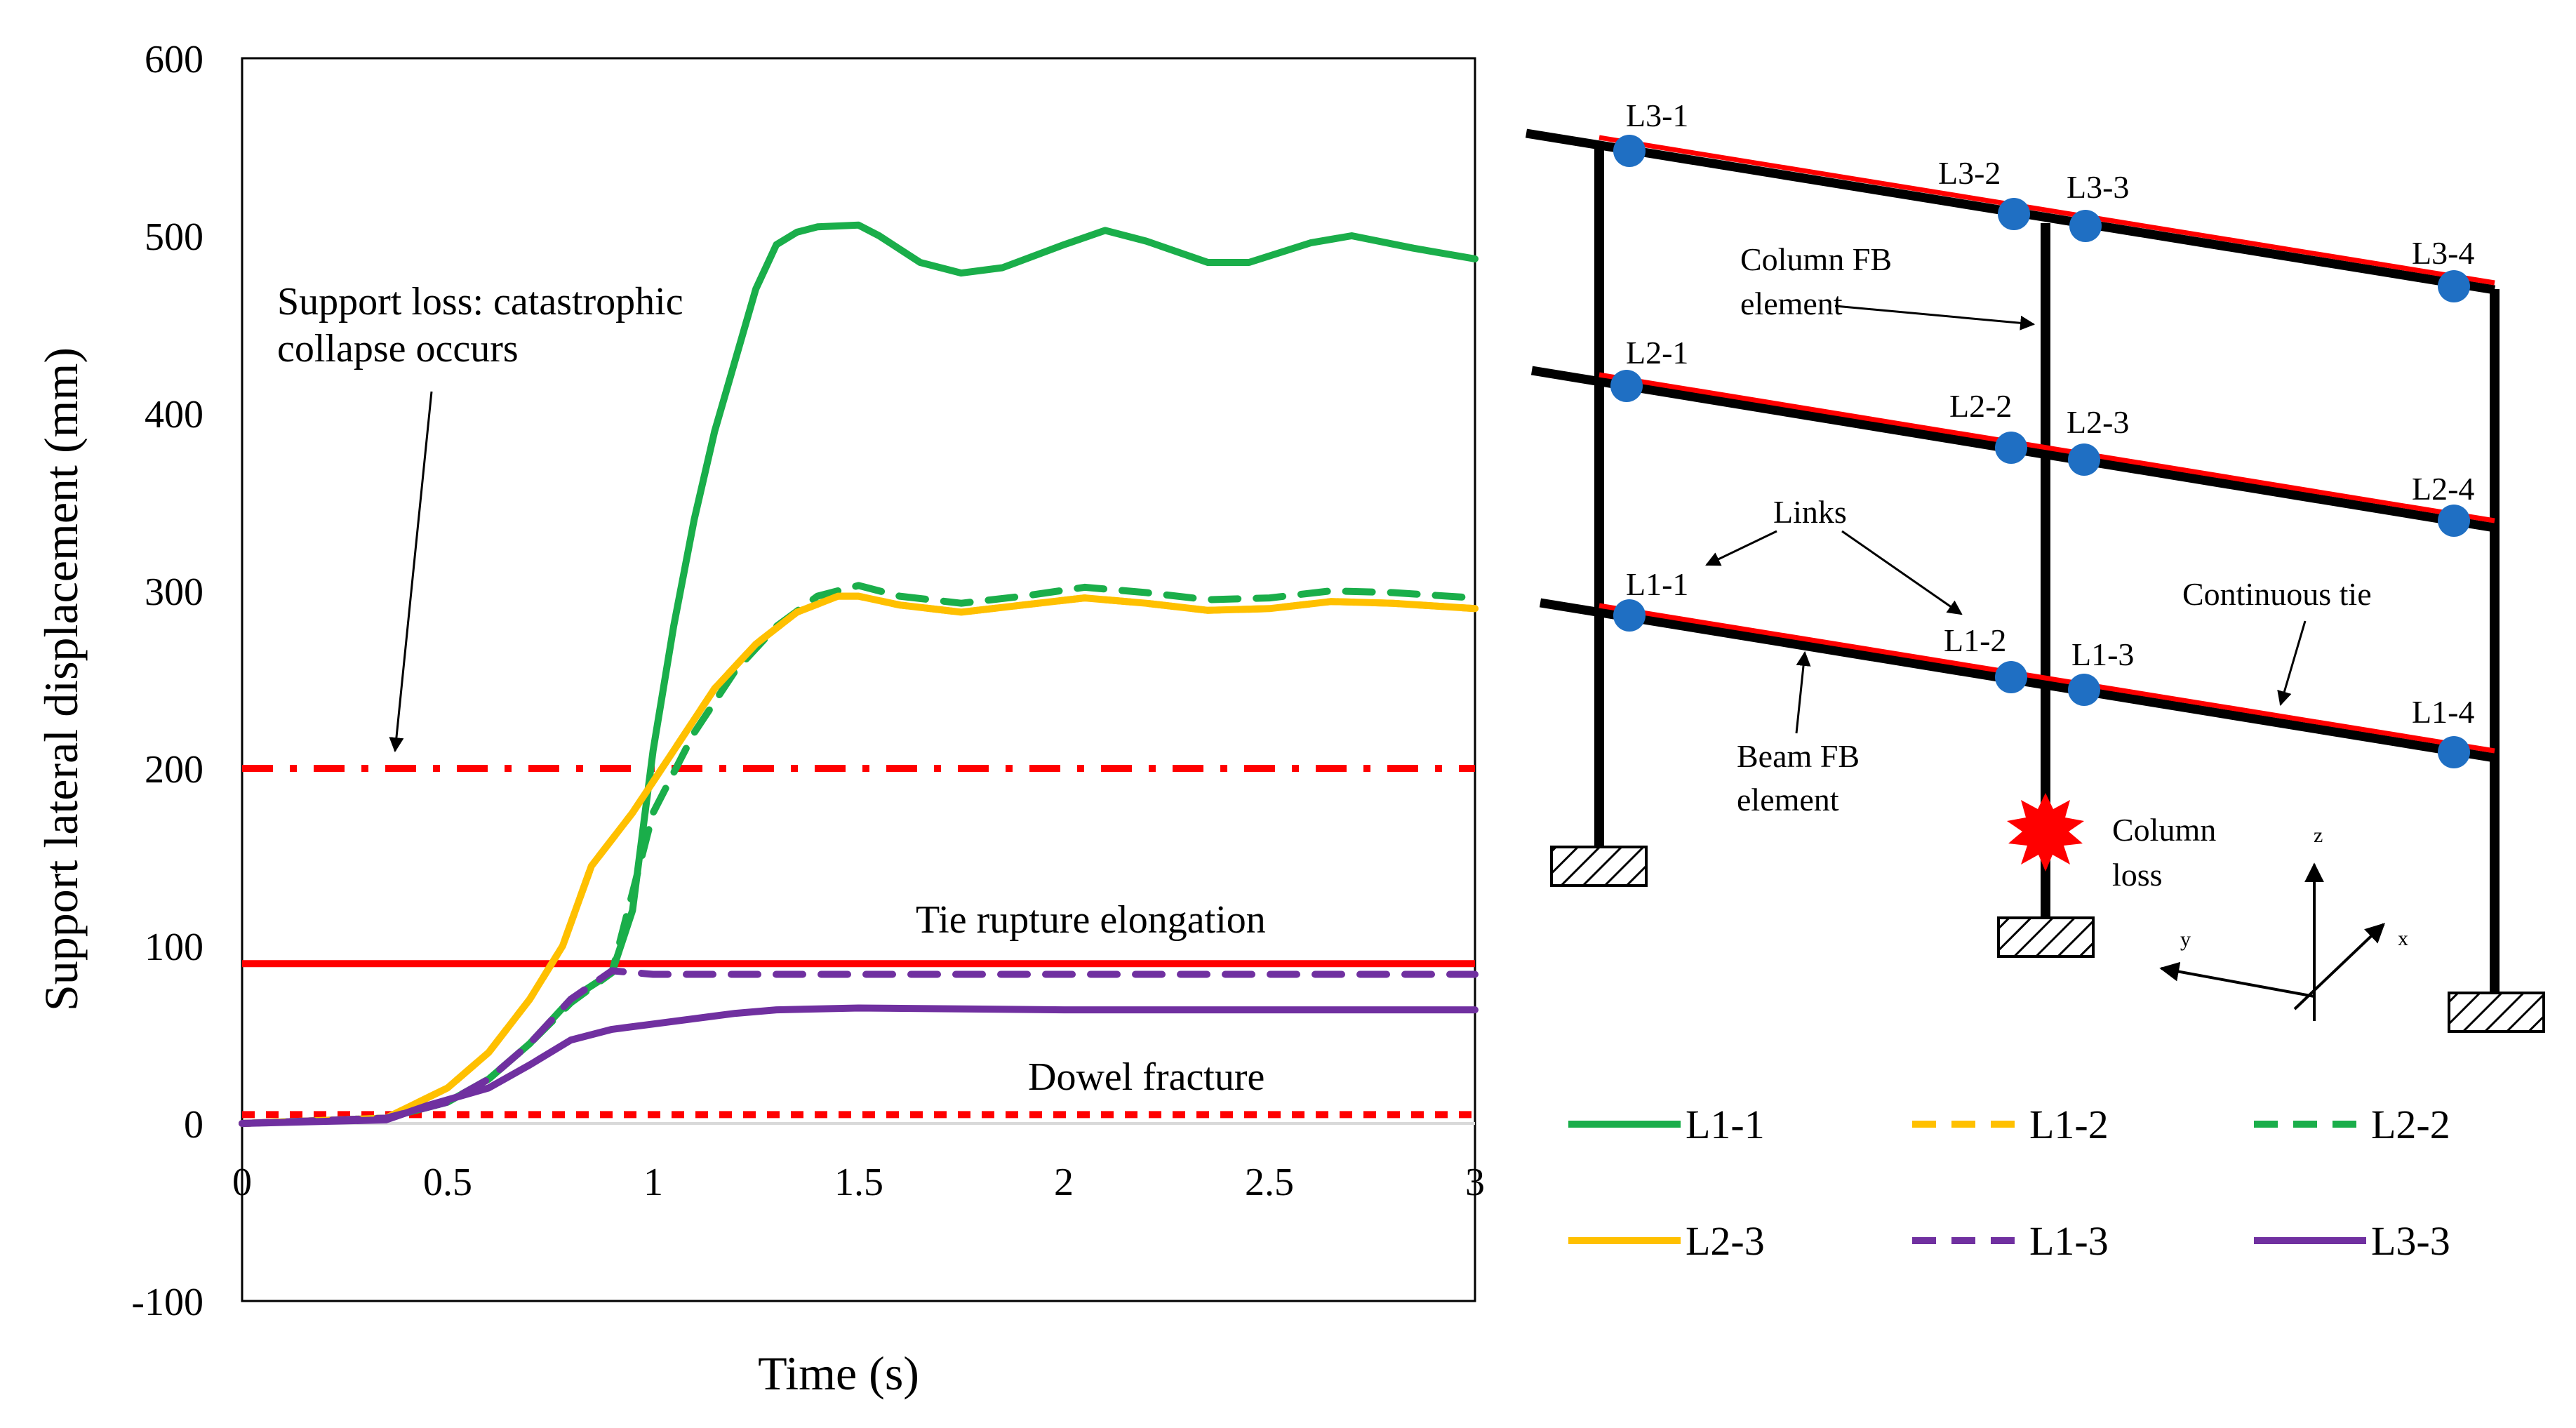 The width and height of the screenshot is (2576, 1428). What do you see at coordinates (2403, 939) in the screenshot?
I see `x-axis-label-schematic: x` at bounding box center [2403, 939].